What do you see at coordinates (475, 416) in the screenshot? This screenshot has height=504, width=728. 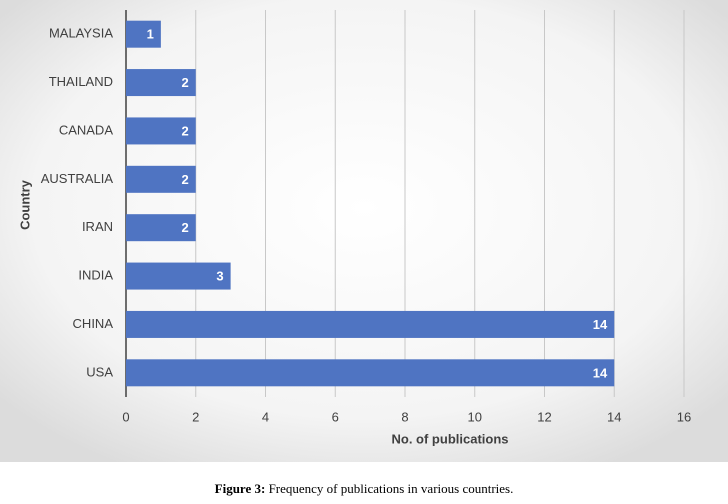 I see `x-tick-label: 10` at bounding box center [475, 416].